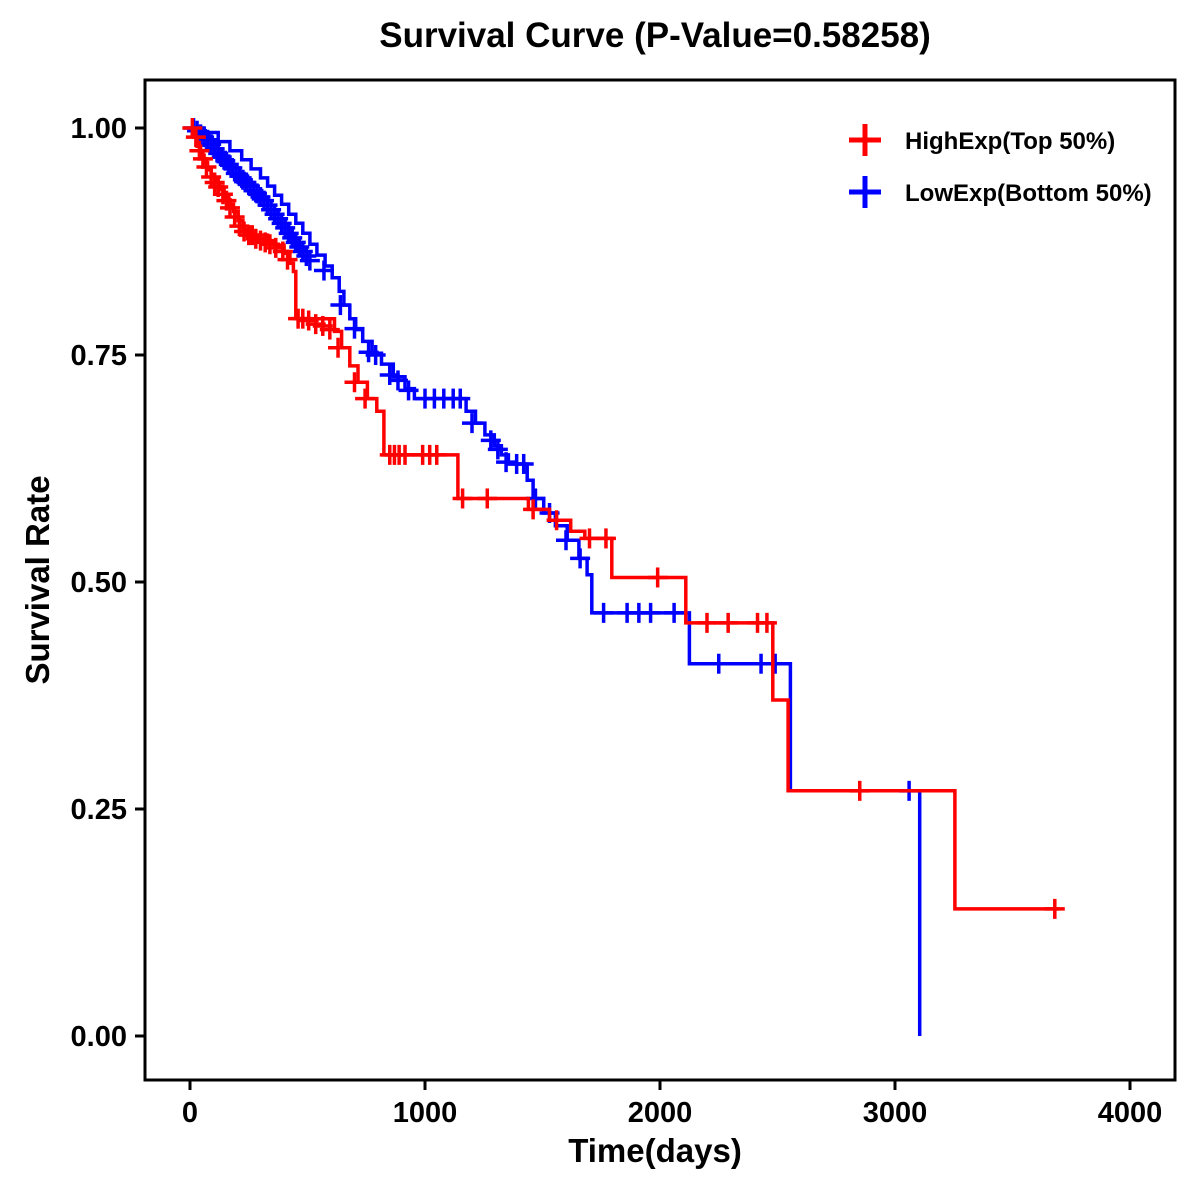 The width and height of the screenshot is (1200, 1200). Describe the element at coordinates (190, 1113) in the screenshot. I see `x-tick-label: 0` at that location.